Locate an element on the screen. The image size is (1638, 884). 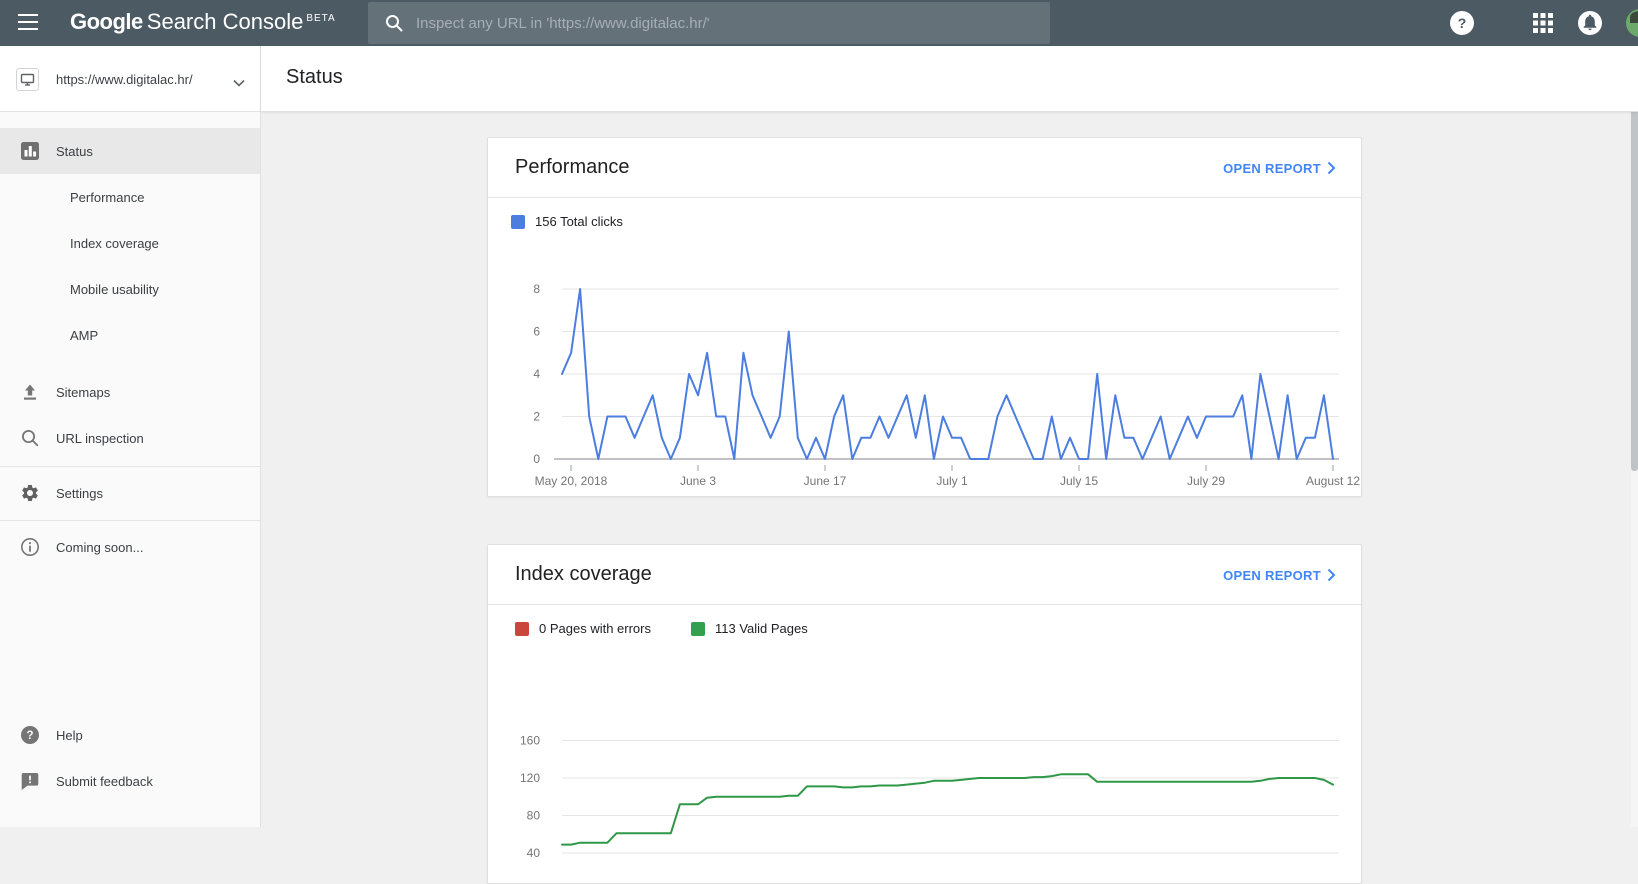
app-logo: Google Search Console BETA is located at coordinates (203, 22).